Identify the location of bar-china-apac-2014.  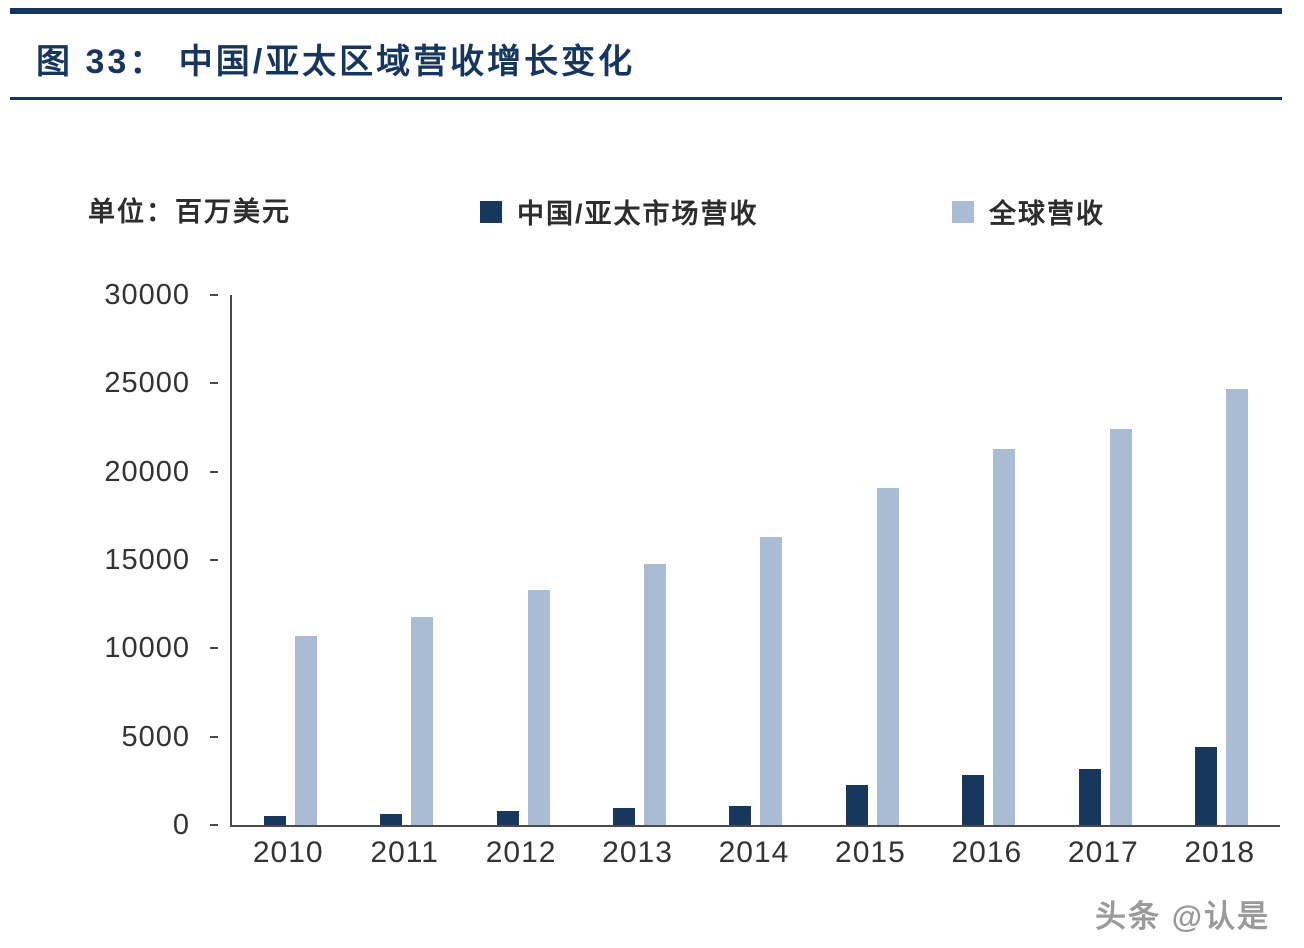
(740, 815).